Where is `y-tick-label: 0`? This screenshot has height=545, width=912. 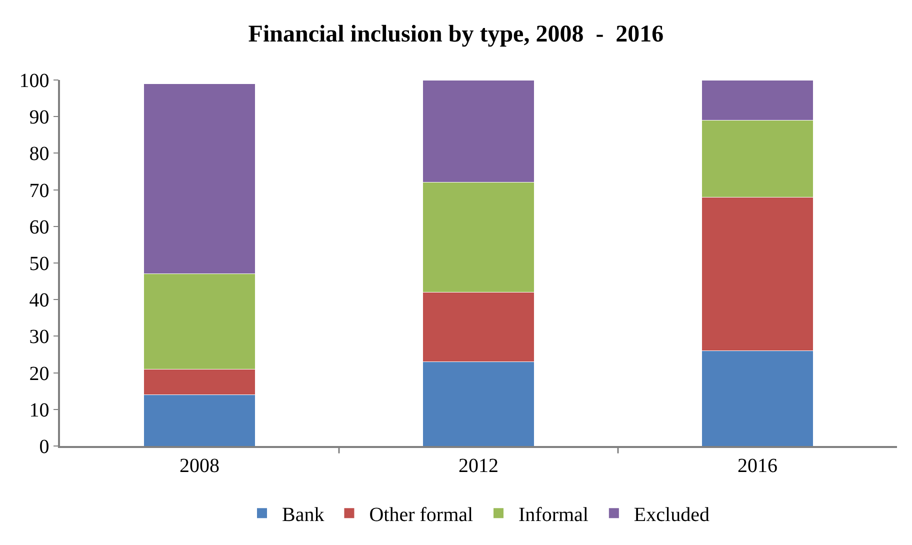
y-tick-label: 0 is located at coordinates (44, 447).